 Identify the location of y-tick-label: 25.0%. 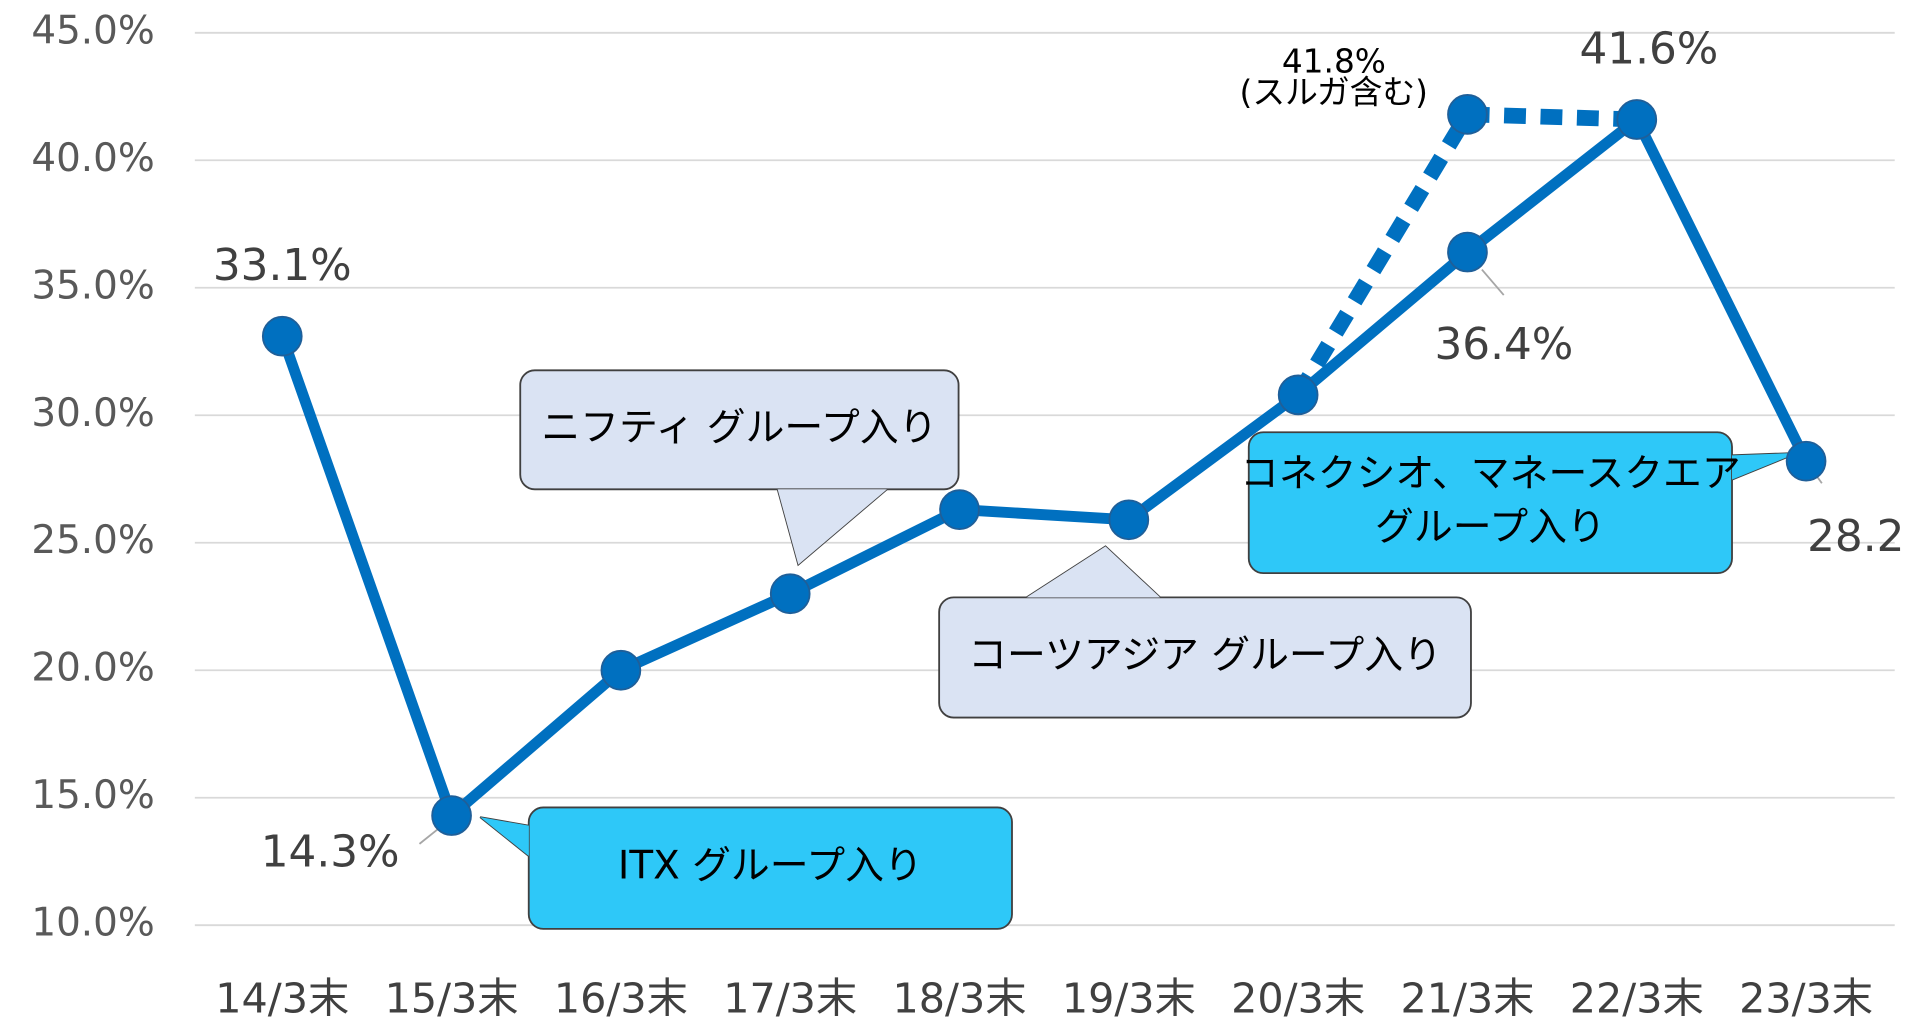
(92, 540).